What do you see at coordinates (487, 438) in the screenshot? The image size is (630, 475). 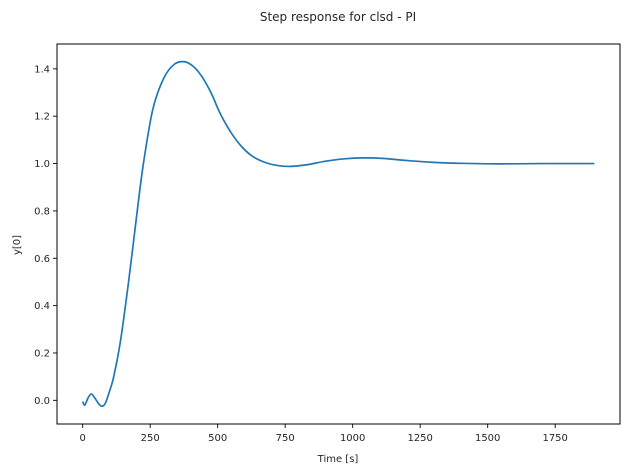 I see `x-tick-label: 1500` at bounding box center [487, 438].